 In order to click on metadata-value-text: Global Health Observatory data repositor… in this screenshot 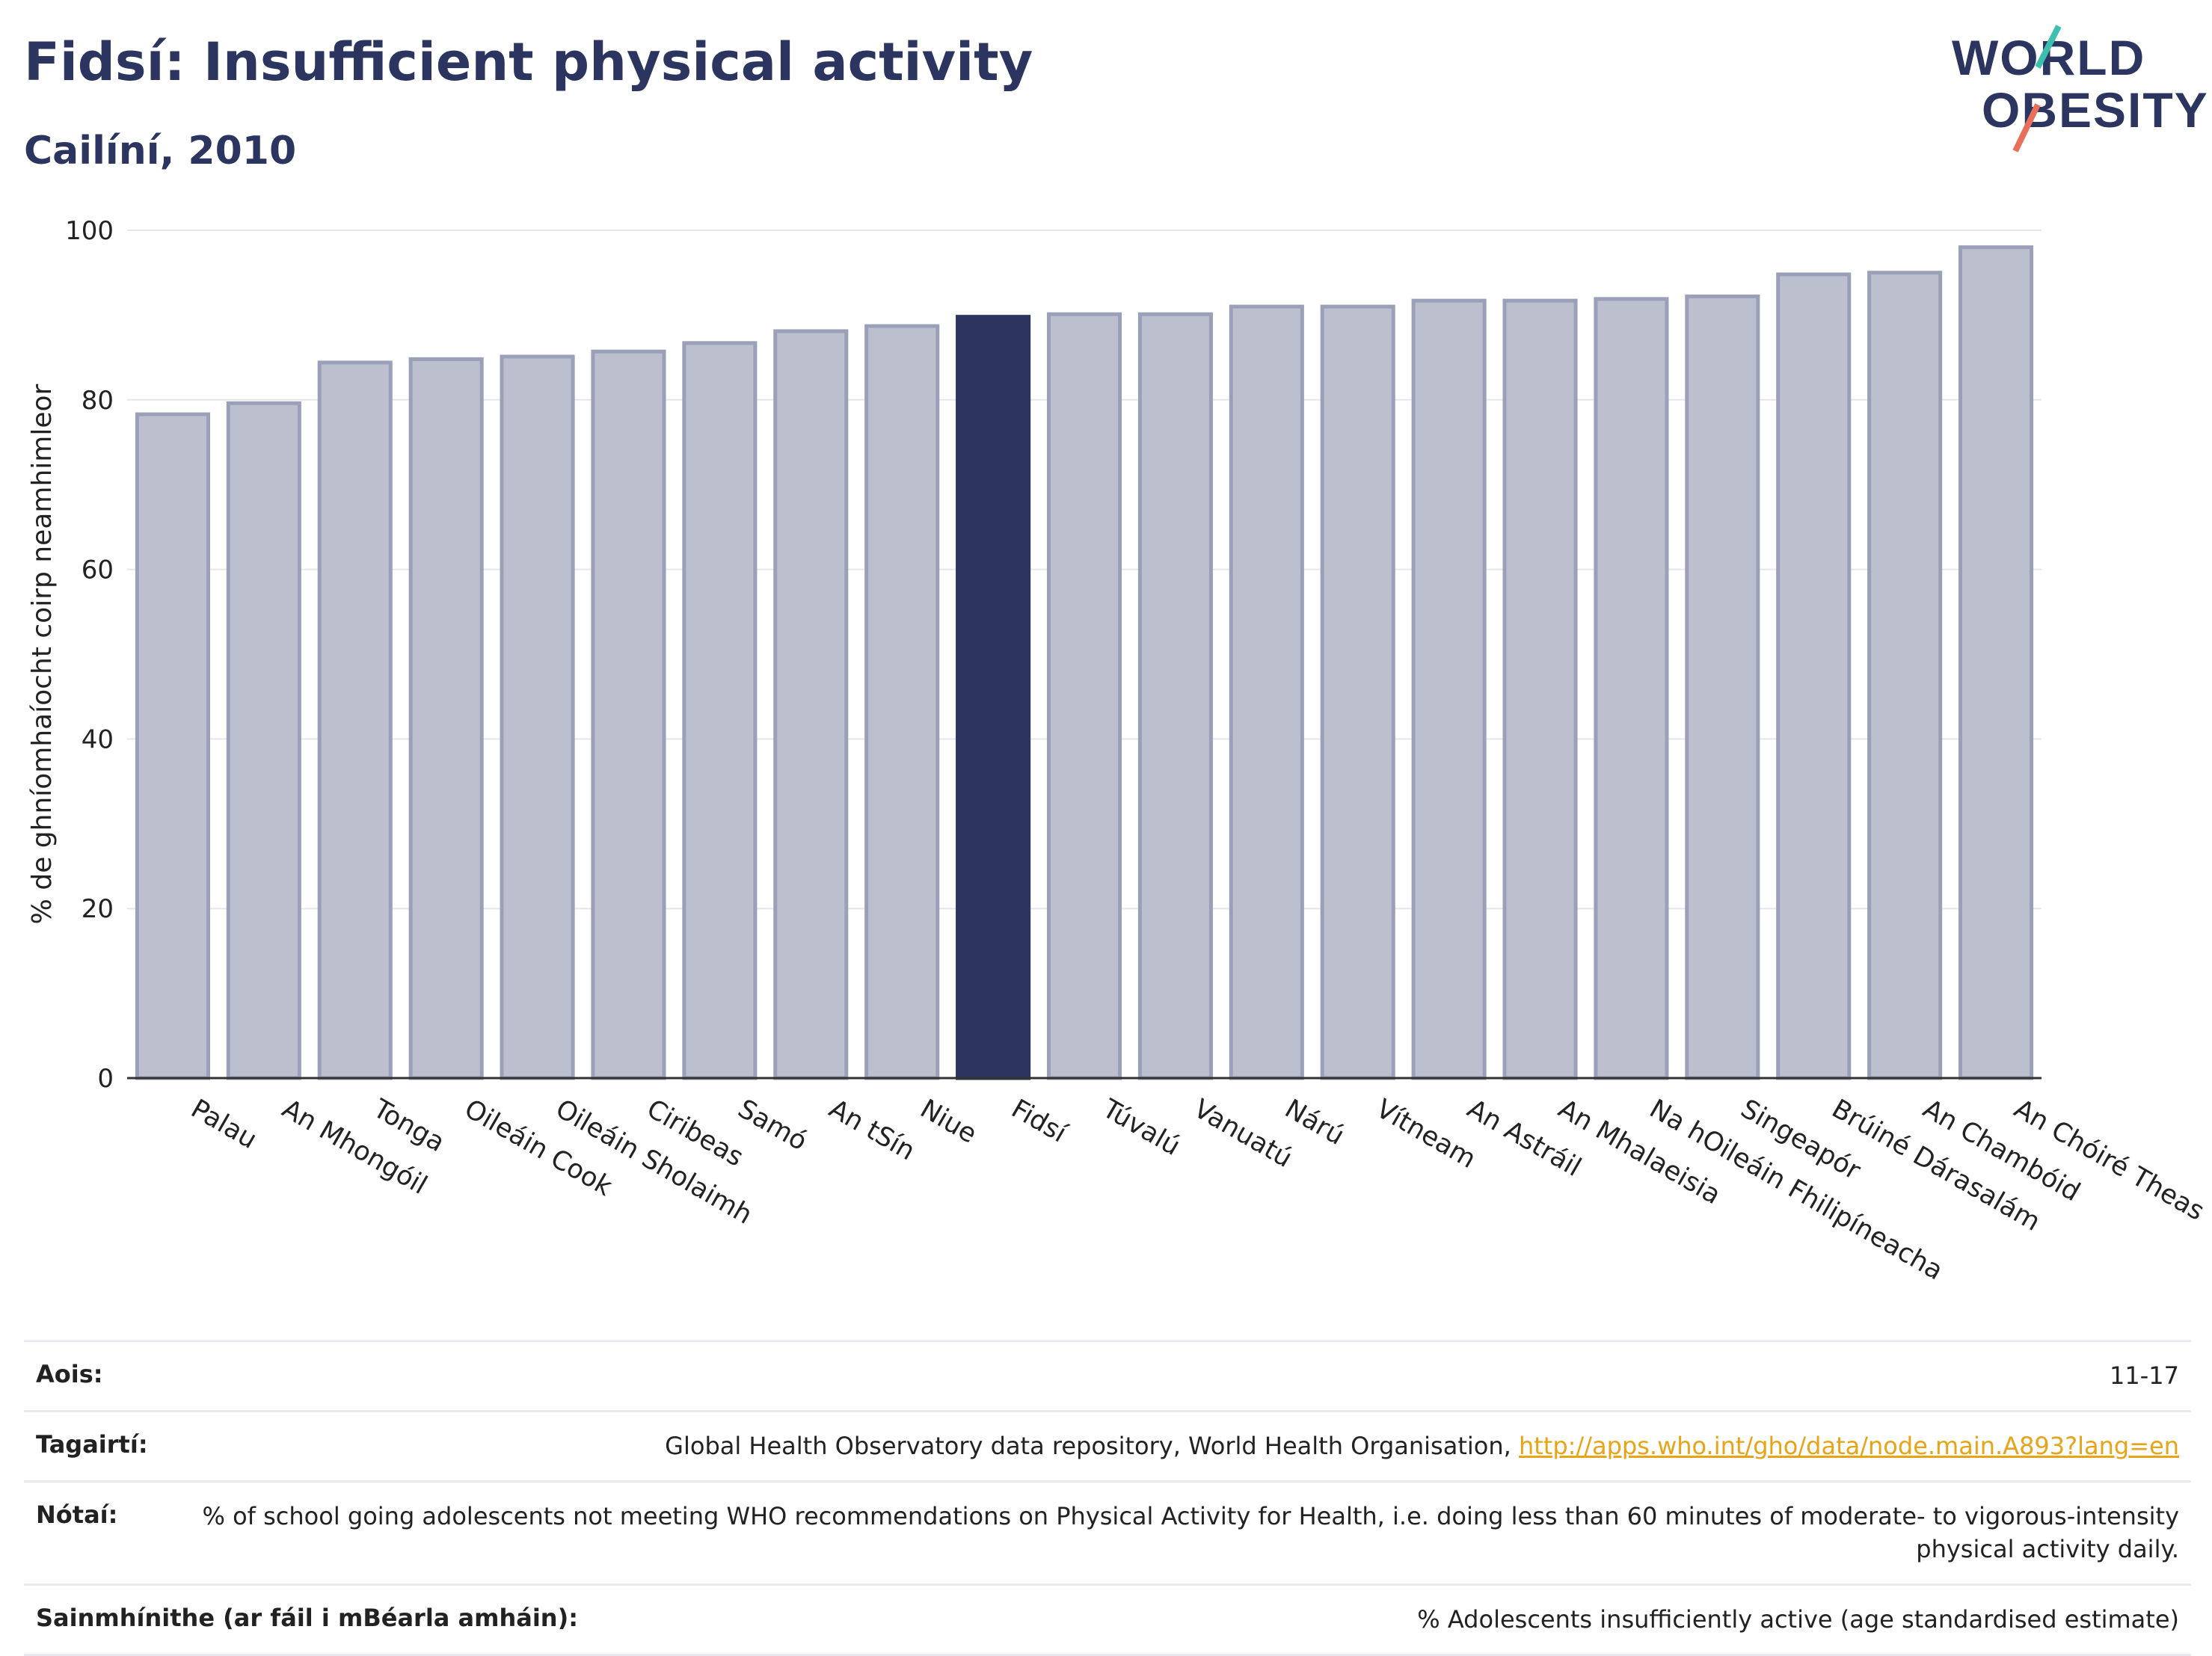, I will do `click(1092, 1446)`.